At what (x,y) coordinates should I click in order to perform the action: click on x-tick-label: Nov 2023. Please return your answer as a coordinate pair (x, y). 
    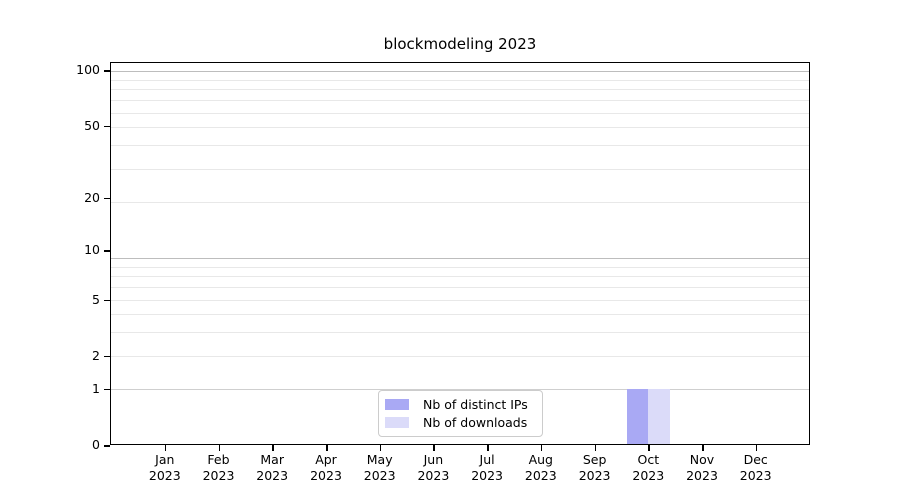
    Looking at the image, I should click on (702, 467).